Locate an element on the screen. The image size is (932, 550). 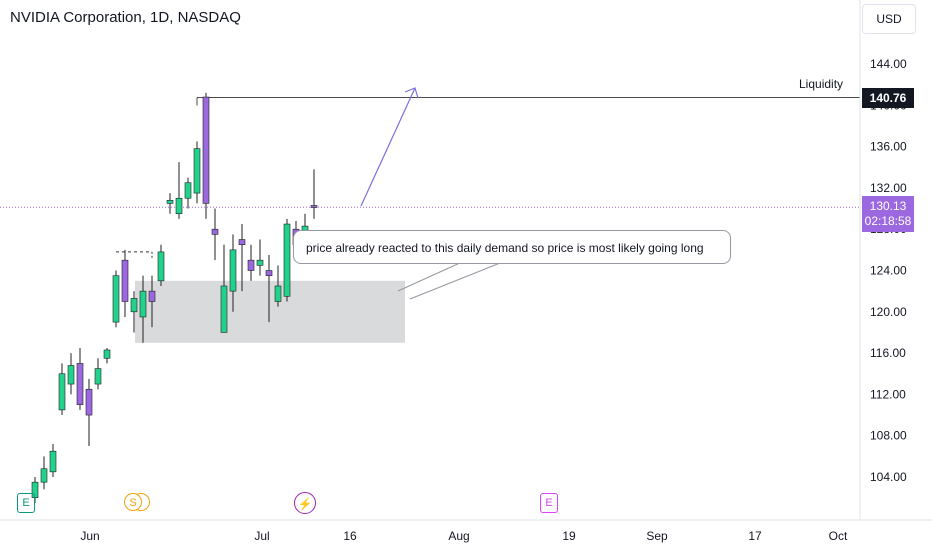
current-price-value: 130.13 is located at coordinates (888, 206).